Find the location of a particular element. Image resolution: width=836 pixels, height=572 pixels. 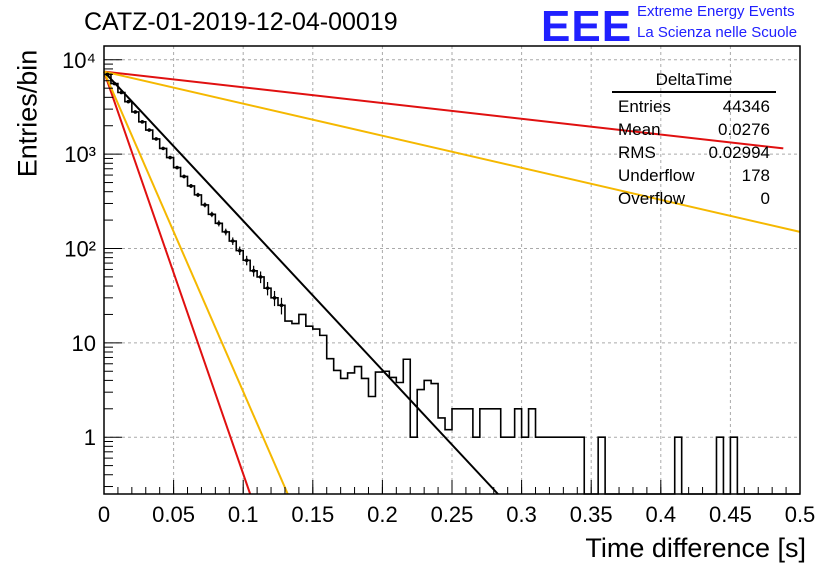

y-tick-label: 1 is located at coordinates (90, 437).